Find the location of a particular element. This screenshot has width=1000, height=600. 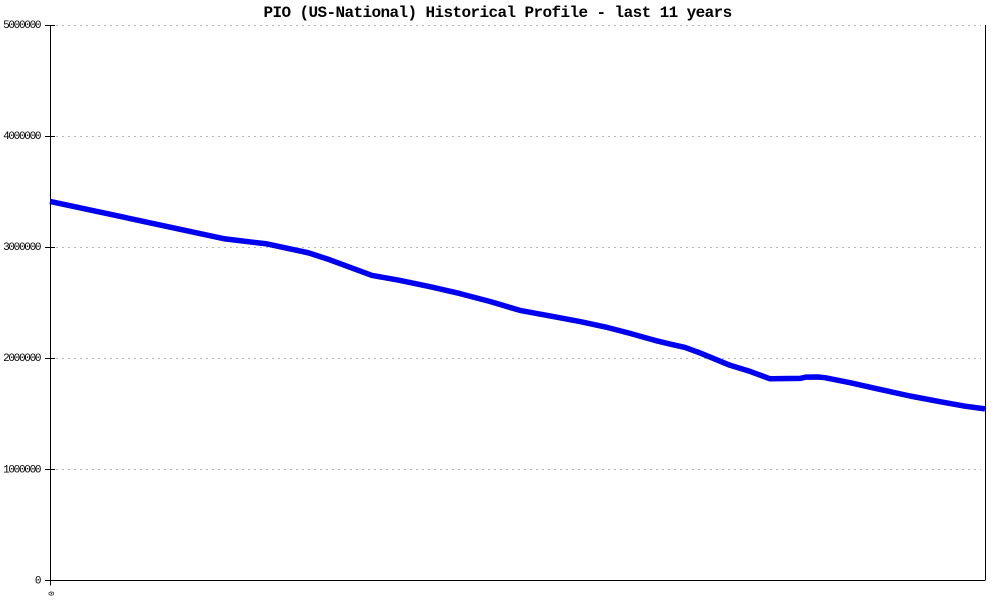

svg-text: 1000000 is located at coordinates (22, 470).